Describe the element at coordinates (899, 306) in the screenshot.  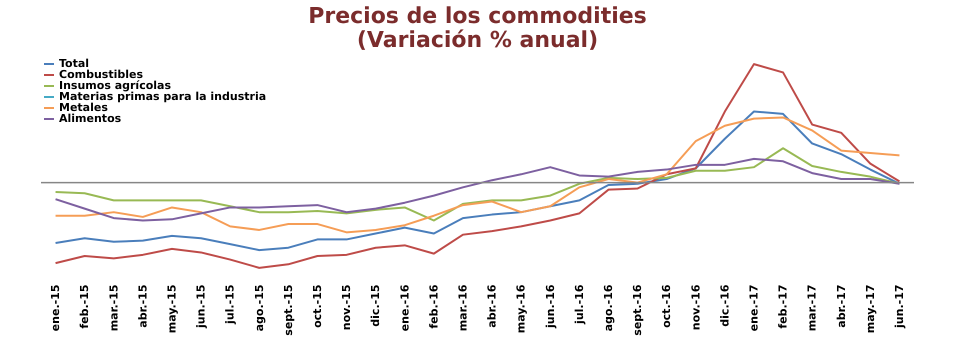
I see `x-tick-label: jun.-17` at that location.